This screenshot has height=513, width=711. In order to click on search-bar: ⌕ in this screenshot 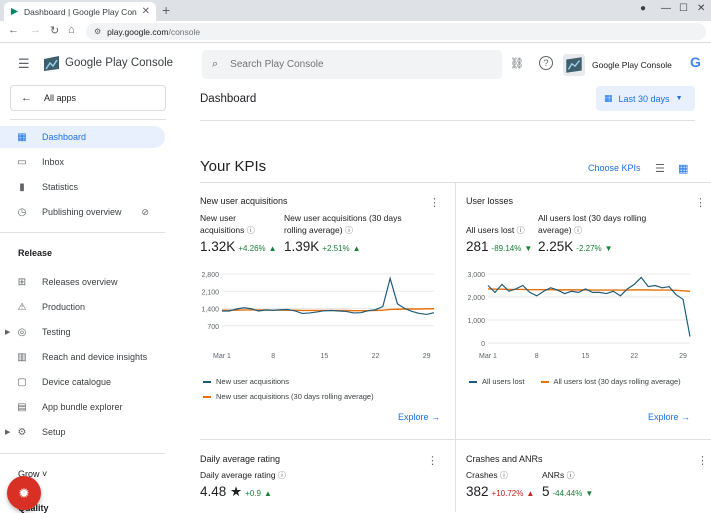, I will do `click(352, 64)`.